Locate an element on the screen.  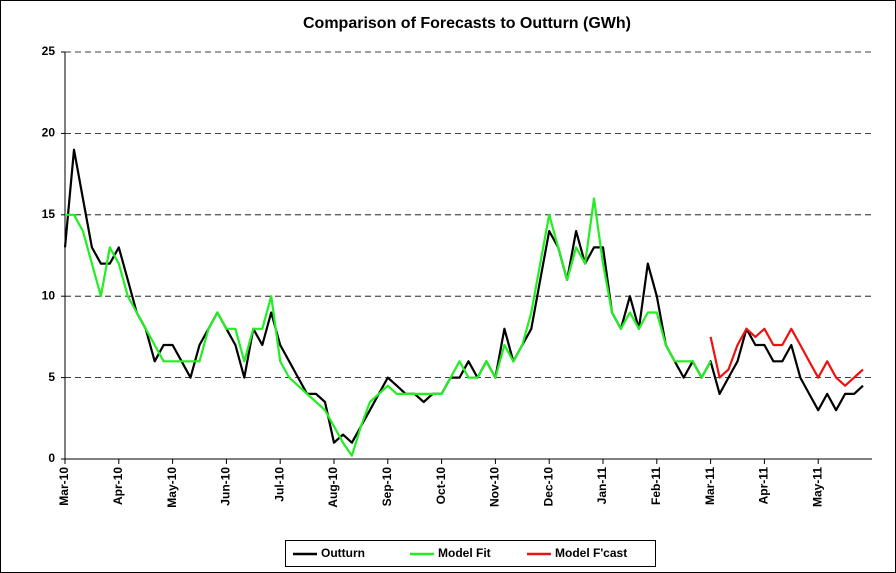
x-tick-label: May-10 is located at coordinates (172, 487).